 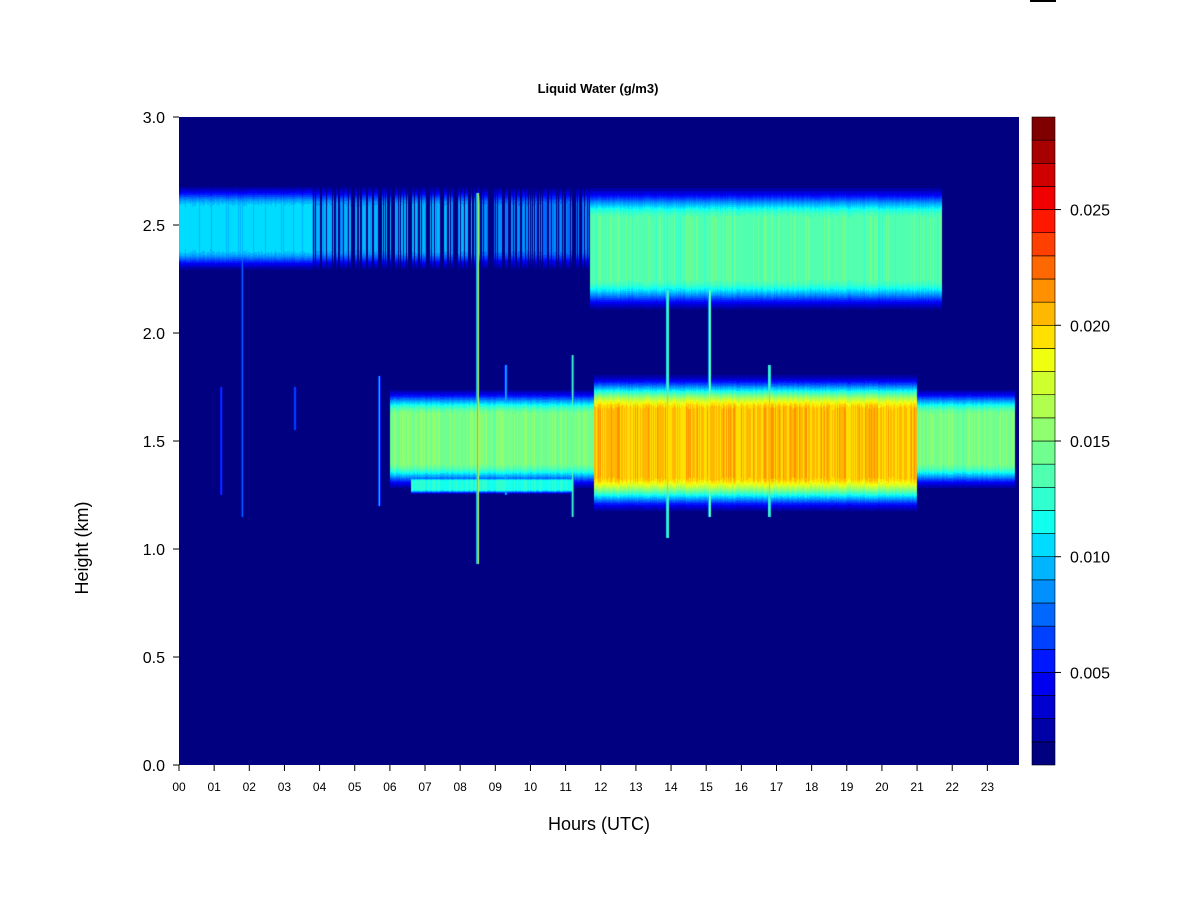 I want to click on y-tick-label: 0.5, so click(x=154, y=658).